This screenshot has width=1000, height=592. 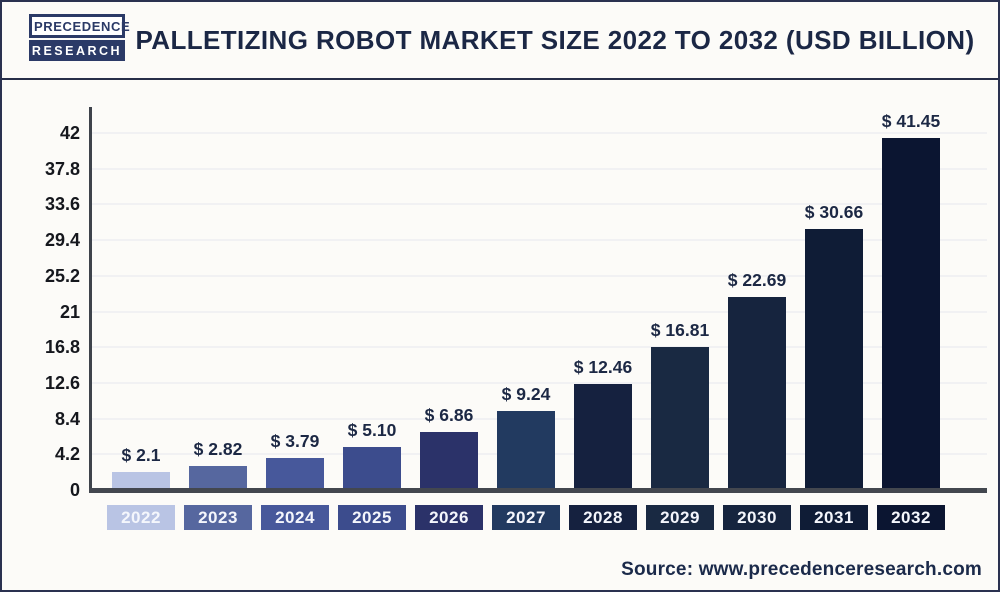 What do you see at coordinates (62, 347) in the screenshot?
I see `y-axis-tick-label: 16.8` at bounding box center [62, 347].